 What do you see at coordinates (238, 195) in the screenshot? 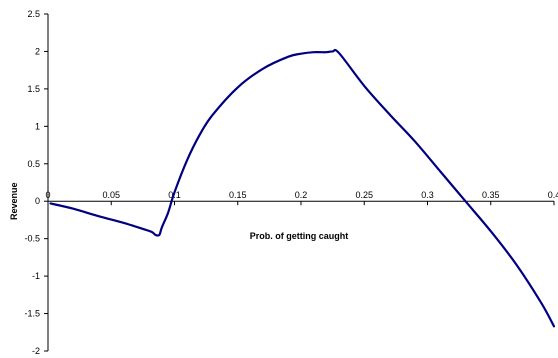
I see `x-tick-label: 0.15` at bounding box center [238, 195].